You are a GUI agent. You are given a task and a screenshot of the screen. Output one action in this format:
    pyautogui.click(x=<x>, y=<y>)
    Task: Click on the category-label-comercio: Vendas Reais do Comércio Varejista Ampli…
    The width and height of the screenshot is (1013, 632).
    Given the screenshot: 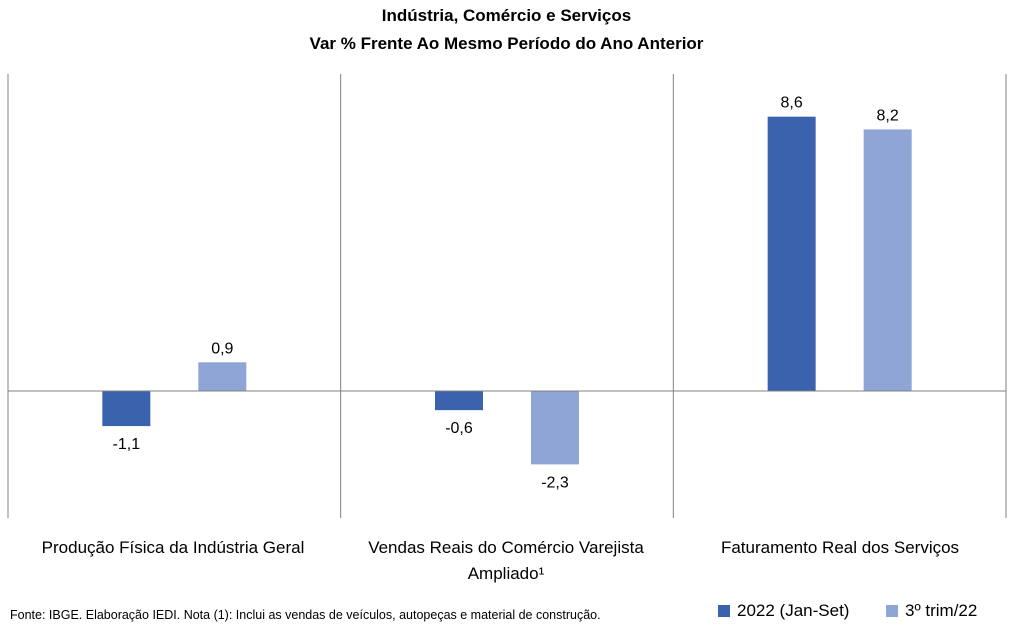 What is the action you would take?
    pyautogui.click(x=506, y=560)
    